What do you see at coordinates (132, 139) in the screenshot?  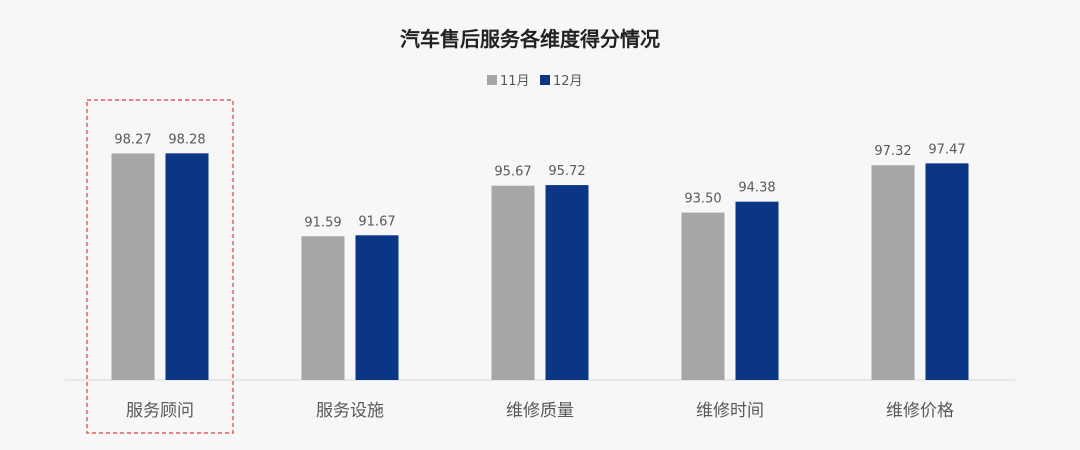 I see `value-label: 98.27` at bounding box center [132, 139].